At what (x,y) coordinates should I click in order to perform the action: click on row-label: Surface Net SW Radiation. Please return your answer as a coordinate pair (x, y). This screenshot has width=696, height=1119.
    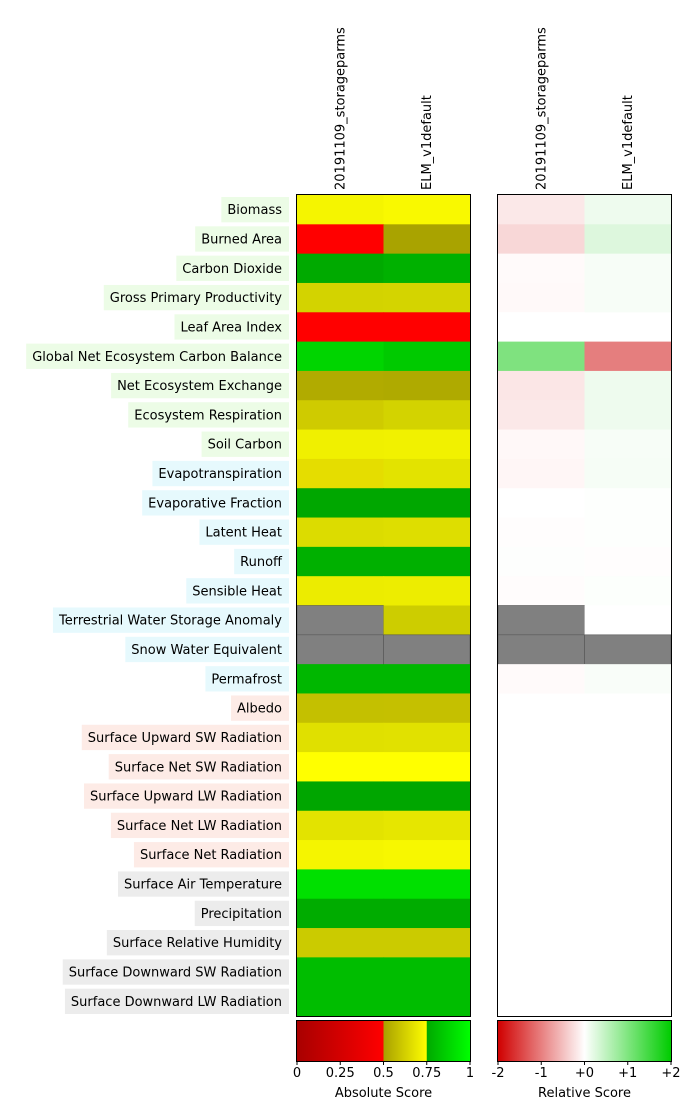
    Looking at the image, I should click on (198, 767).